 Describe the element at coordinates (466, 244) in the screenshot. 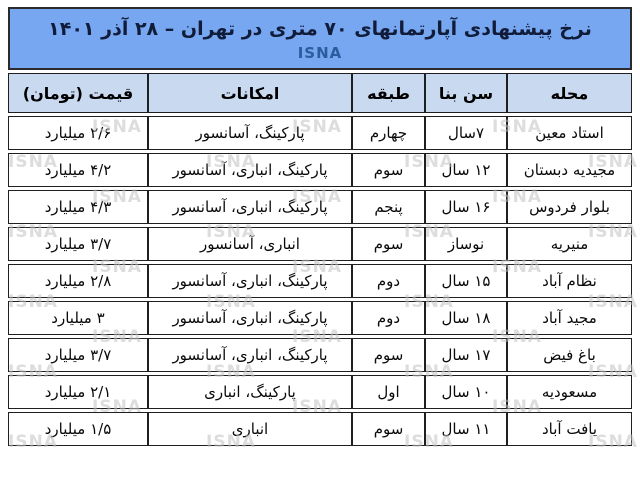

I see `cell-age: نوساز` at that location.